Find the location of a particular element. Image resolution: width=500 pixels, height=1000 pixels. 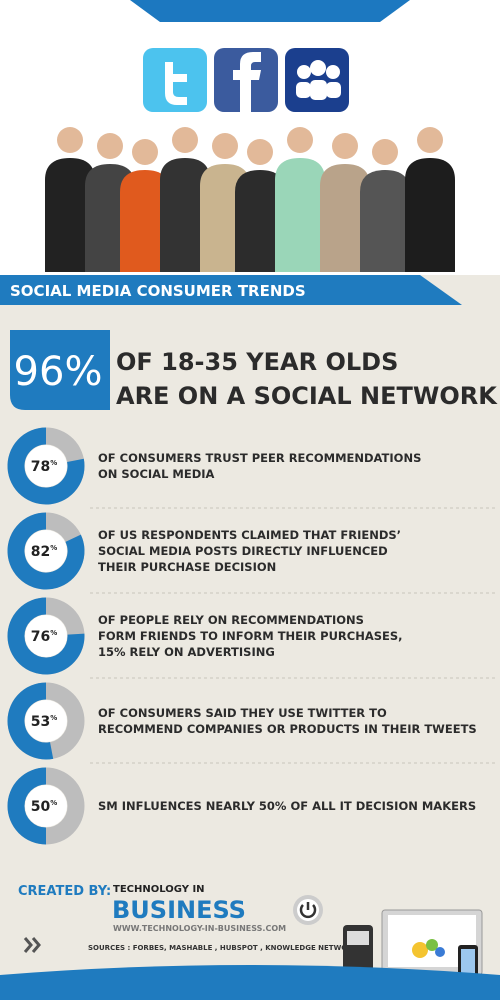

stat-text: OF US RESPONDENTS CLAIMED THAT FRIENDS’ is located at coordinates (249, 535).